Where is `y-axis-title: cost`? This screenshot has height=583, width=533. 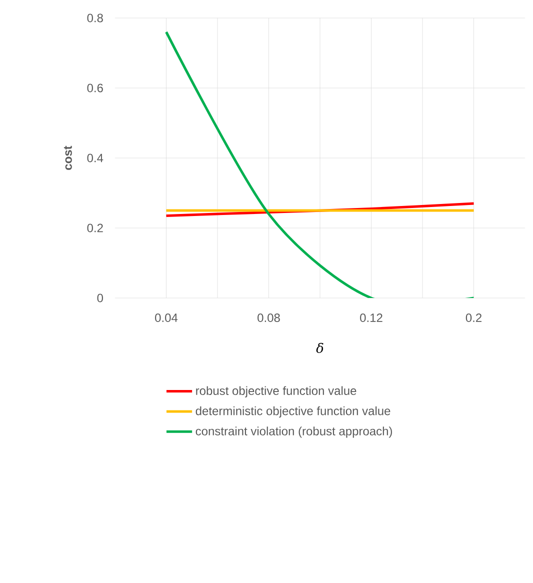 y-axis-title: cost is located at coordinates (68, 158).